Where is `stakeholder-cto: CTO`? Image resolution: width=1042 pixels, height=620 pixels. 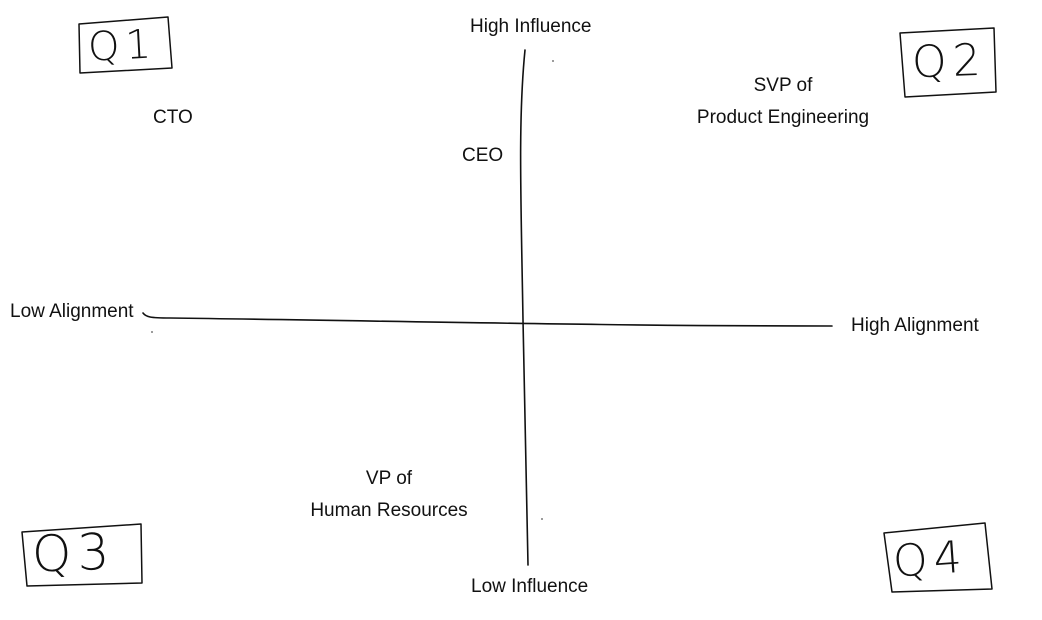 stakeholder-cto: CTO is located at coordinates (173, 117).